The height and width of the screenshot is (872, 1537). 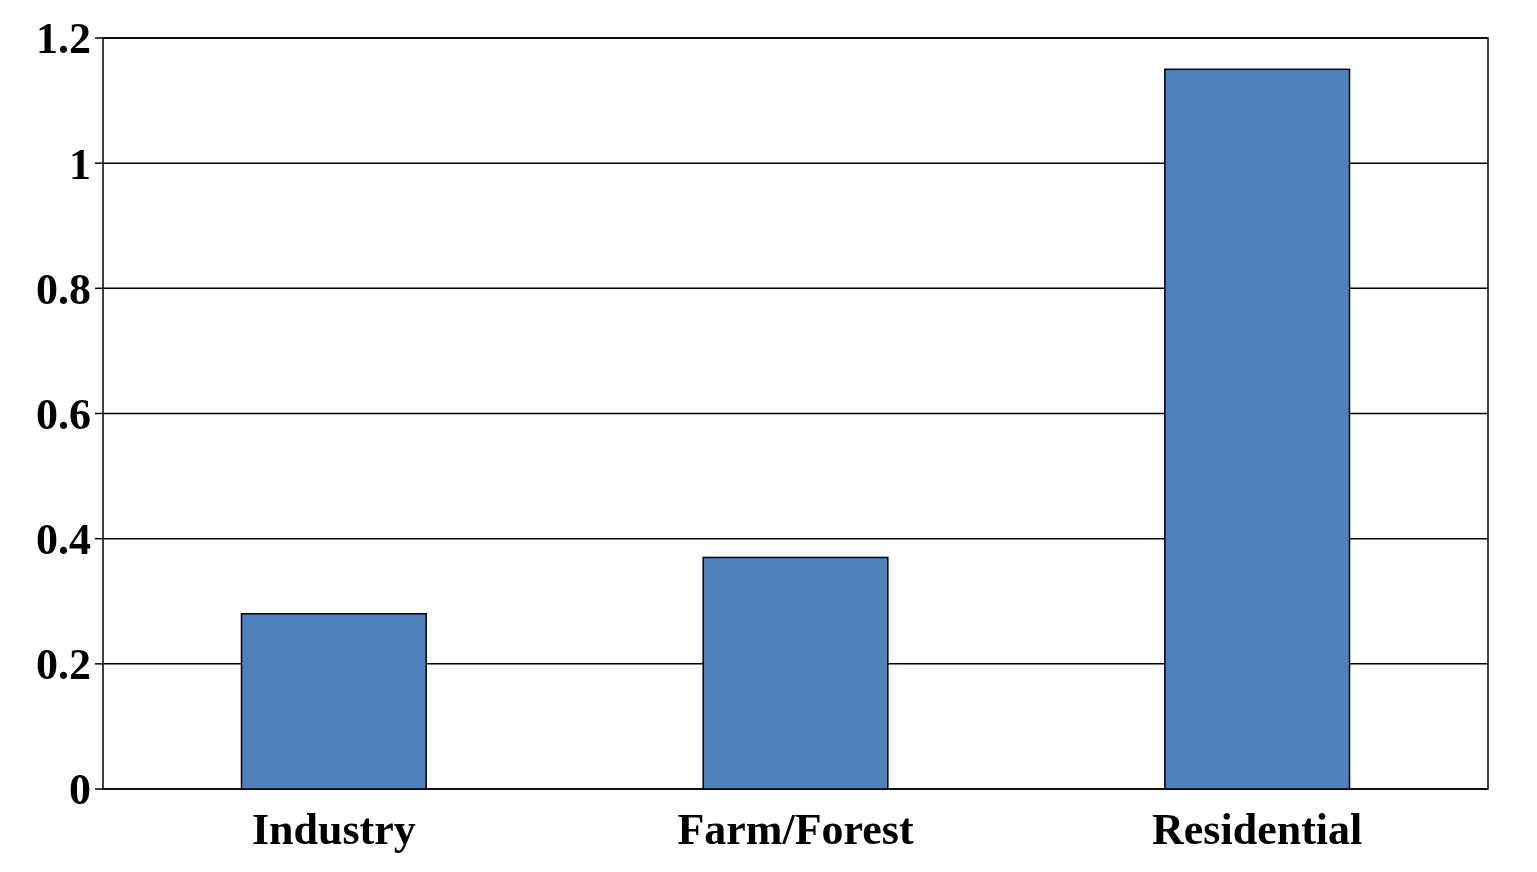 What do you see at coordinates (333, 829) in the screenshot?
I see `x-tick-label: Industry` at bounding box center [333, 829].